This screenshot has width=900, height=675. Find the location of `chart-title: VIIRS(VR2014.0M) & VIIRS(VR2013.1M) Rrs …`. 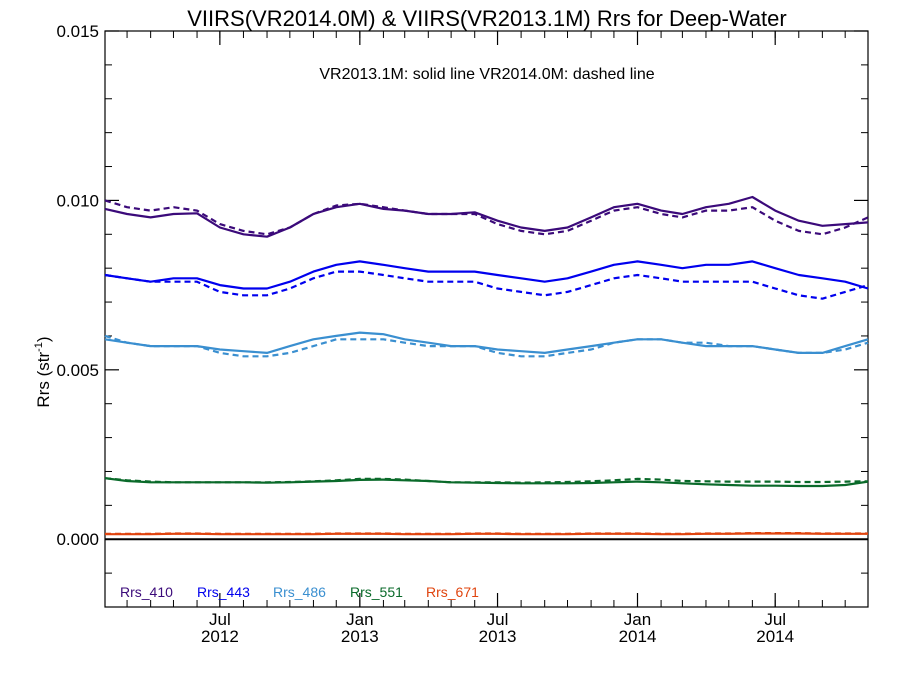

chart-title: VIIRS(VR2014.0M) & VIIRS(VR2013.1M) Rrs … is located at coordinates (486, 18).